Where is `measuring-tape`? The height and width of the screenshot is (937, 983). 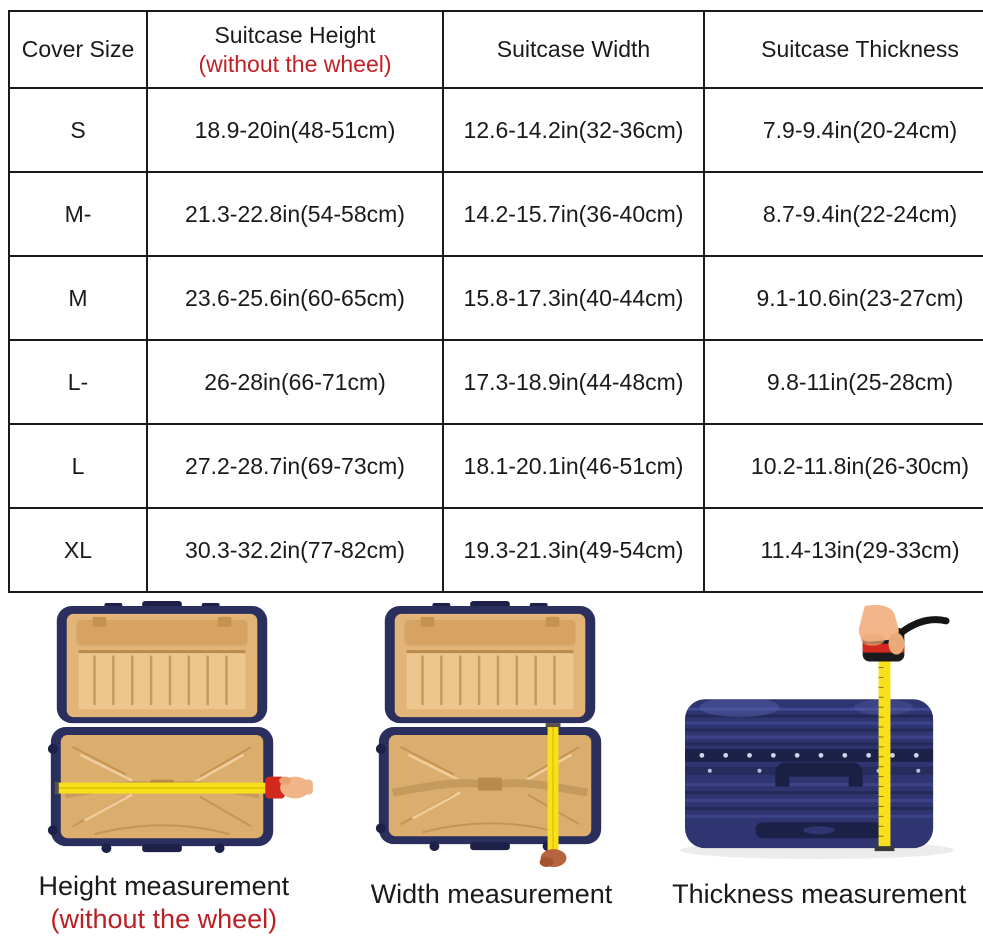
measuring-tape is located at coordinates (552, 789).